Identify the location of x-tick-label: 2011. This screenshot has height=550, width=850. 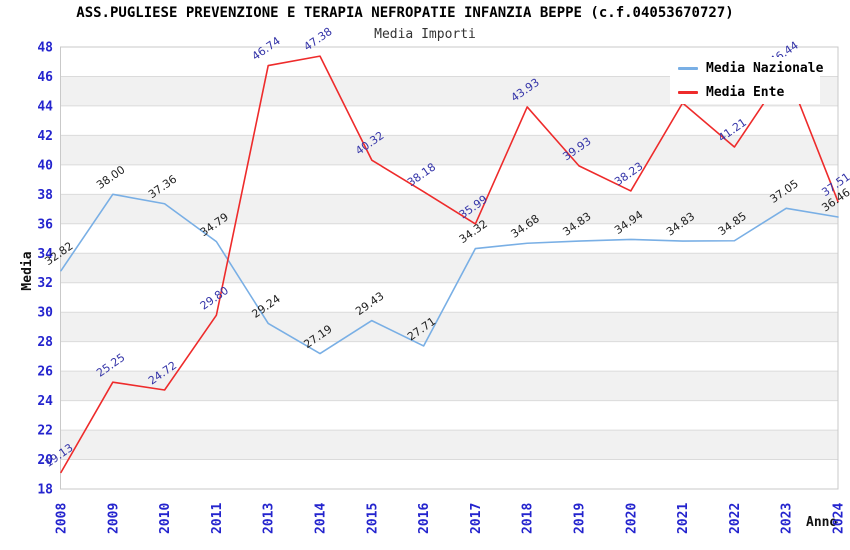
(217, 518).